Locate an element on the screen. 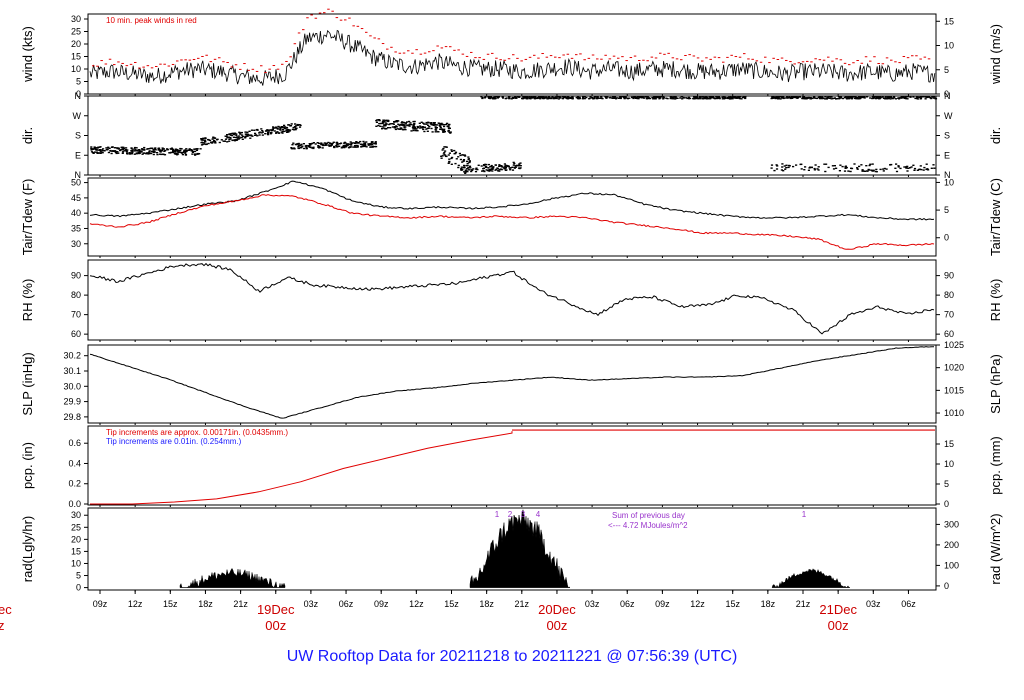  wind-ytick-label: 30 is located at coordinates (76, 19).